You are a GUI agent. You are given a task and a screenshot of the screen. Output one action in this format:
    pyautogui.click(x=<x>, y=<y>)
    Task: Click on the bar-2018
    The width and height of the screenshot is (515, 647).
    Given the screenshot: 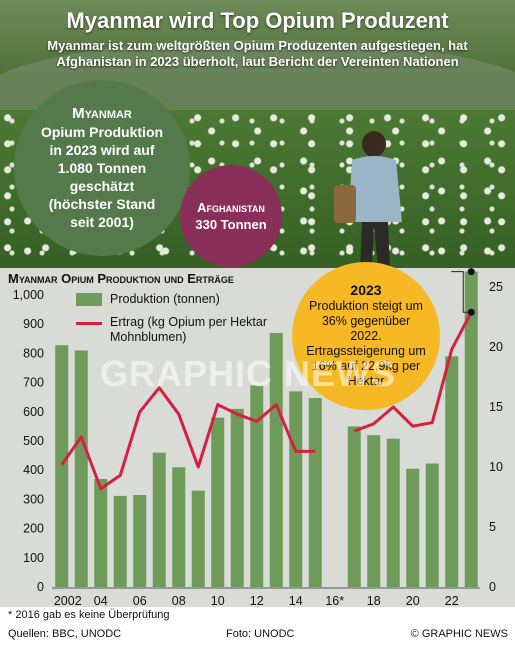 What is the action you would take?
    pyautogui.click(x=374, y=511)
    